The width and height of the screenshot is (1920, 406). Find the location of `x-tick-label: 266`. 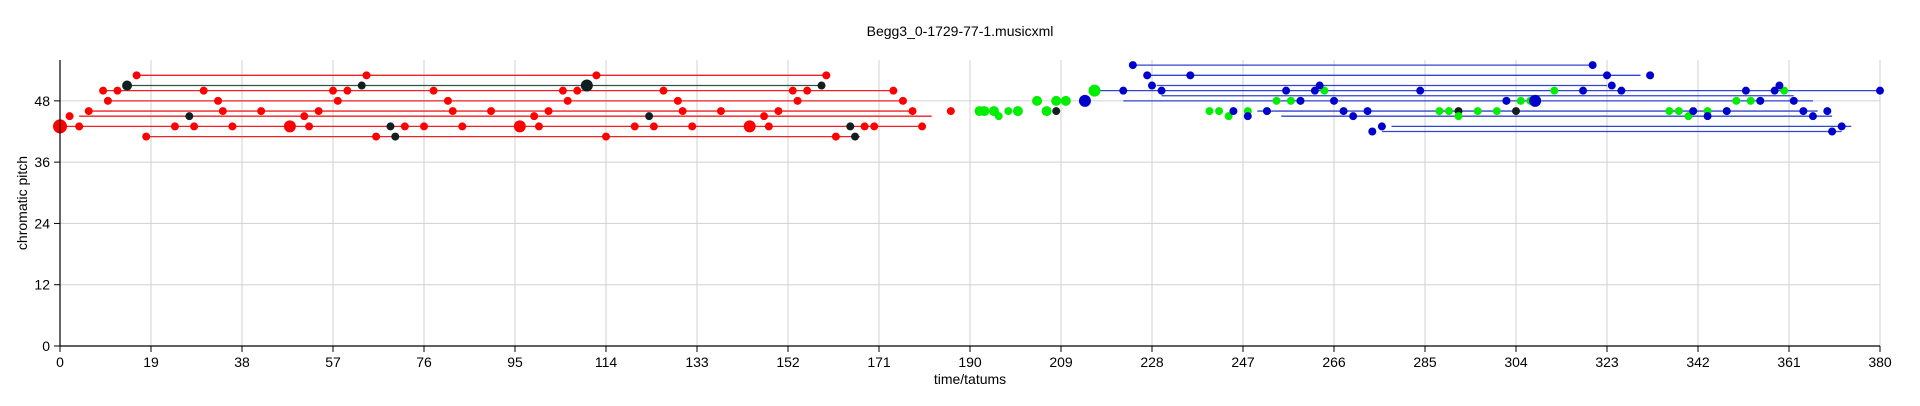

x-tick-label: 266 is located at coordinates (1334, 362).